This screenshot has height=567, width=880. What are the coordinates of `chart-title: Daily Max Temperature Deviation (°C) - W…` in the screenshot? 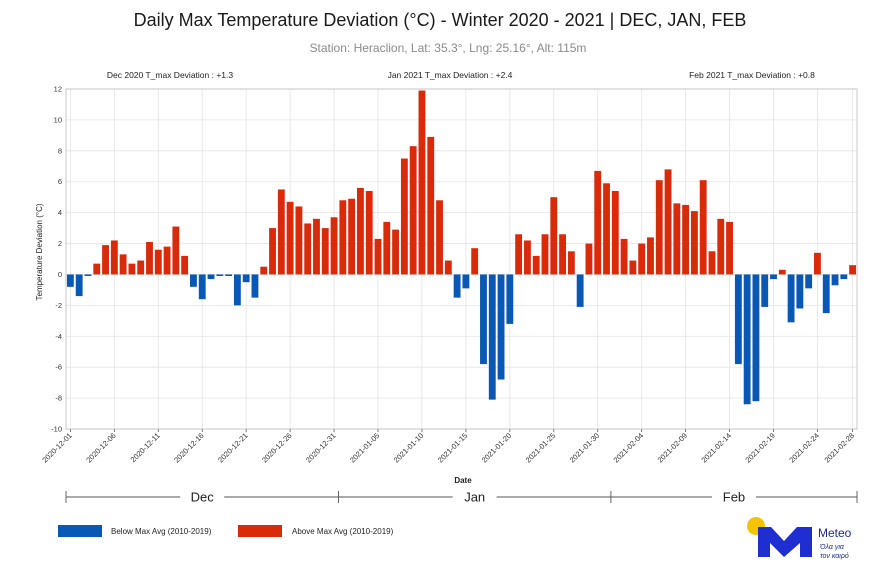 It's located at (440, 20).